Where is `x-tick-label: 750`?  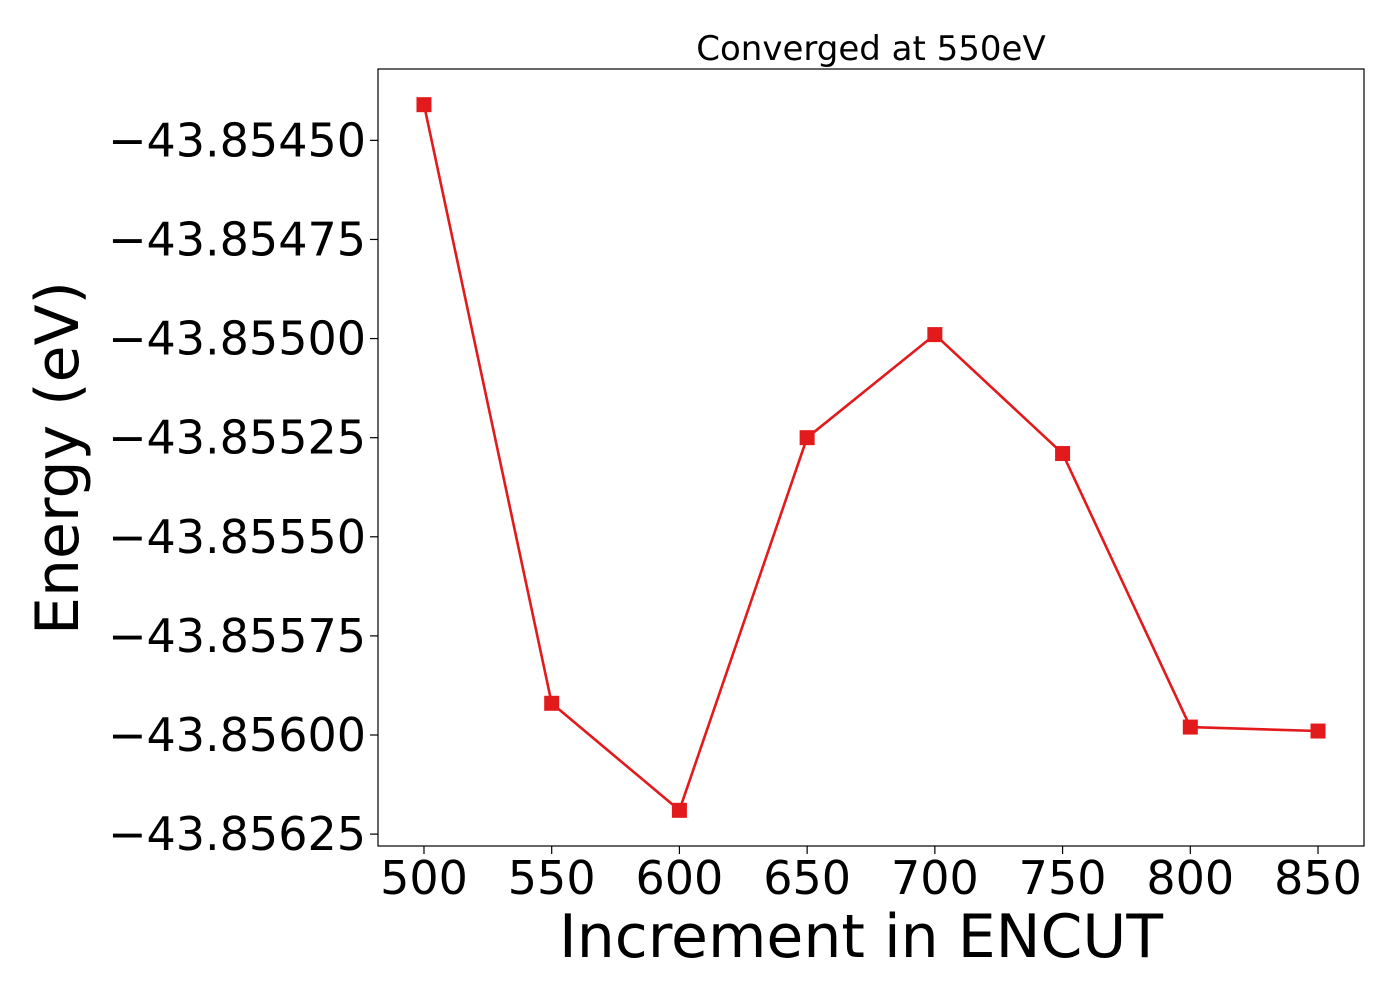 x-tick-label: 750 is located at coordinates (1063, 878).